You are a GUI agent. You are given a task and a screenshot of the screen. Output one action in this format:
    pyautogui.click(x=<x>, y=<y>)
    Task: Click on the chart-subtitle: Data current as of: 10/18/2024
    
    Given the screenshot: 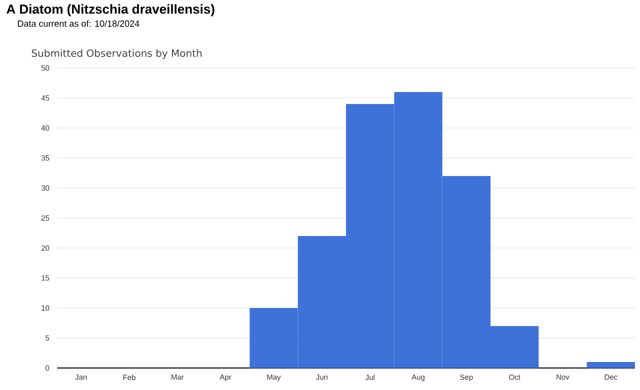 What is the action you would take?
    pyautogui.click(x=79, y=23)
    